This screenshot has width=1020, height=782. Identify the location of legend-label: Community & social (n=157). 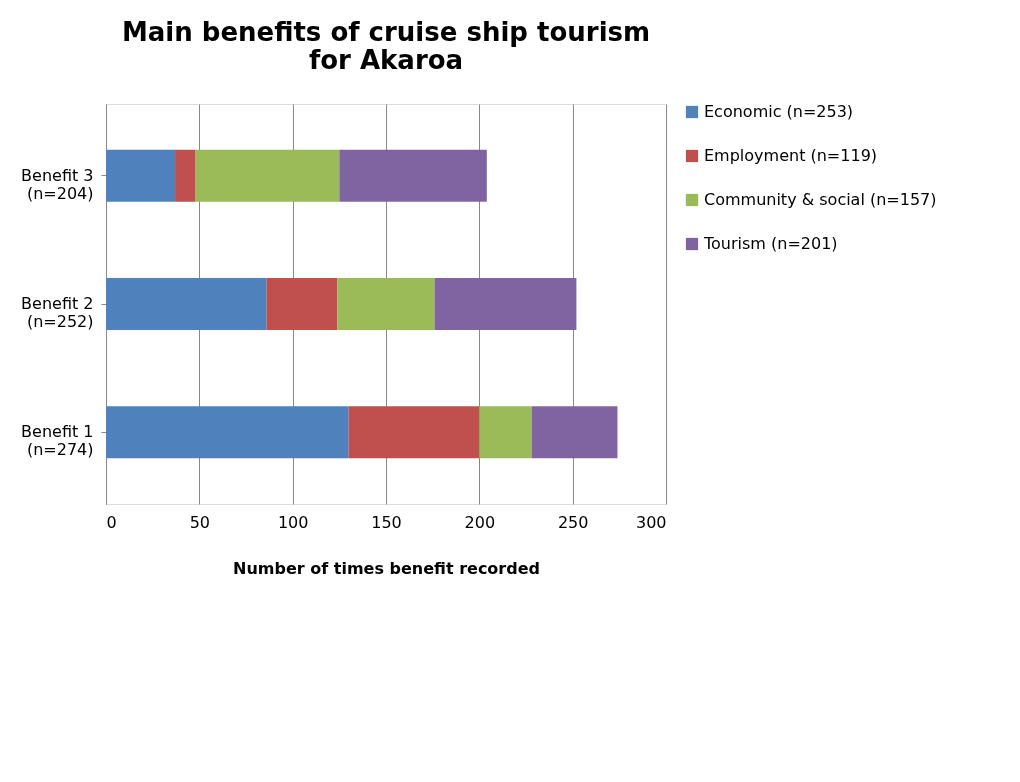
(820, 199).